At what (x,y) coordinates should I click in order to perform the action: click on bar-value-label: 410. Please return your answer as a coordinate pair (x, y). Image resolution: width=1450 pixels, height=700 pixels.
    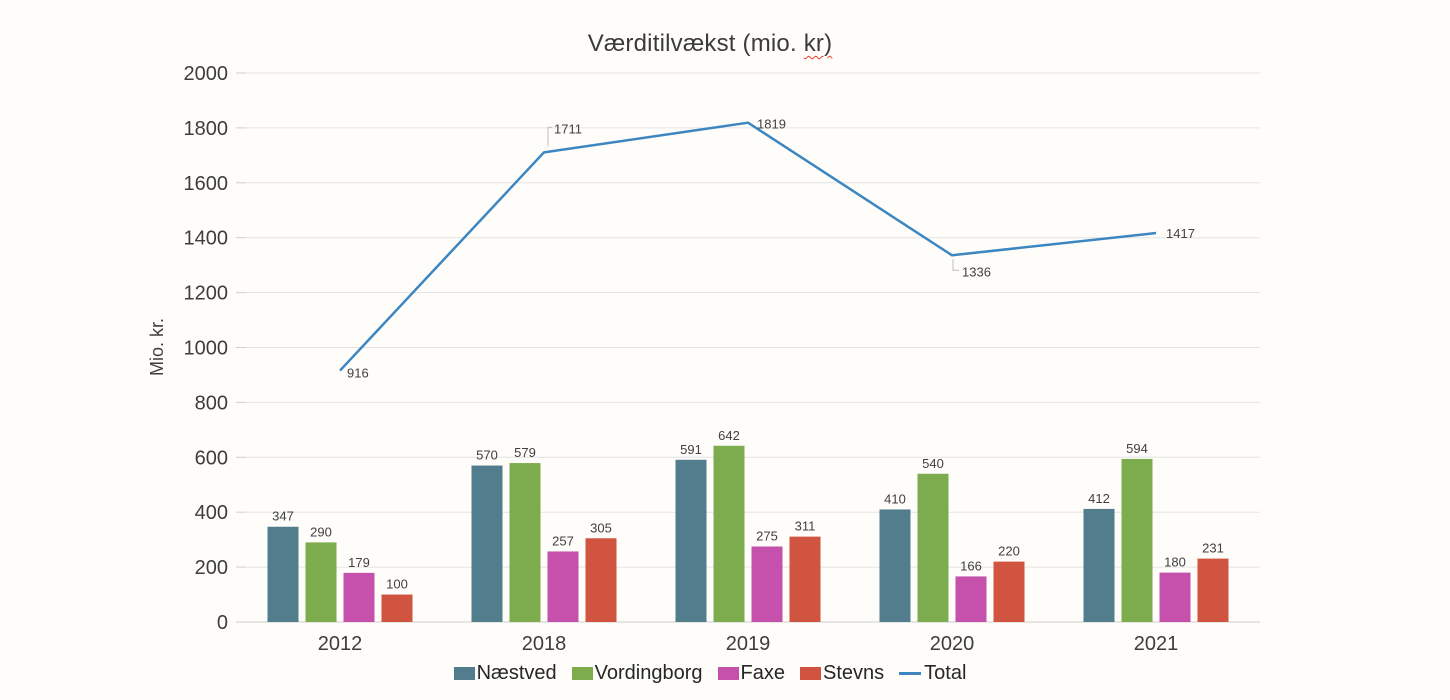
    Looking at the image, I should click on (895, 498).